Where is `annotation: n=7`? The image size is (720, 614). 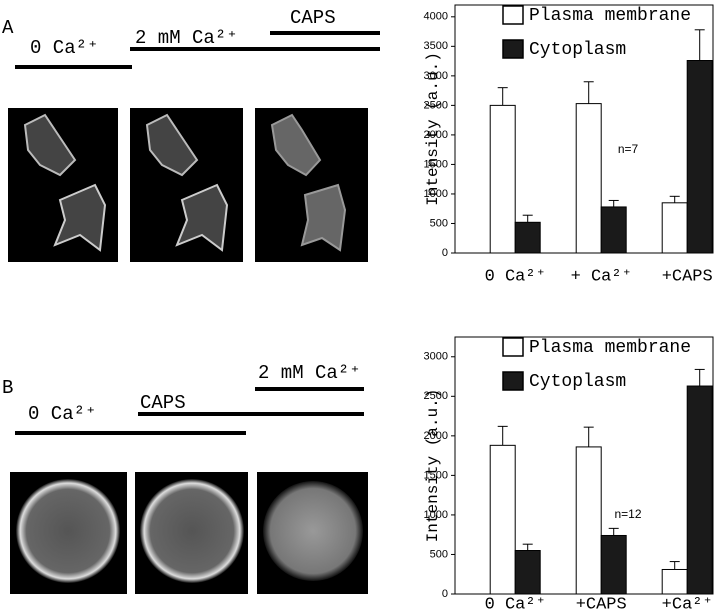 annotation: n=7 is located at coordinates (628, 149).